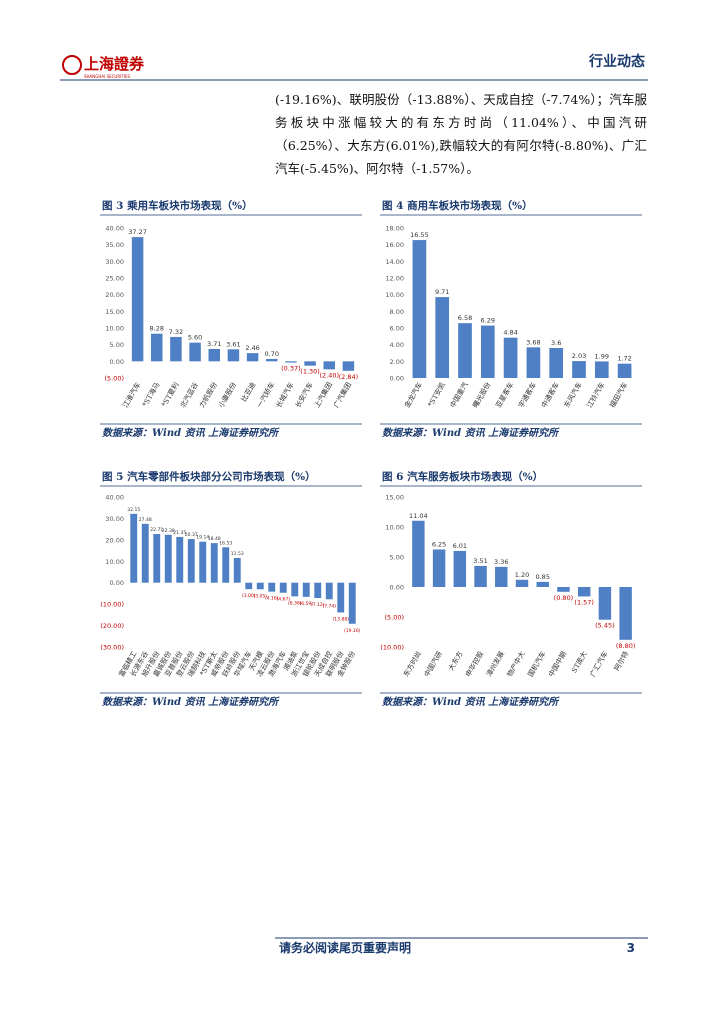  Describe the element at coordinates (433, 664) in the screenshot. I see `x-tick-label: 中国汽研` at that location.